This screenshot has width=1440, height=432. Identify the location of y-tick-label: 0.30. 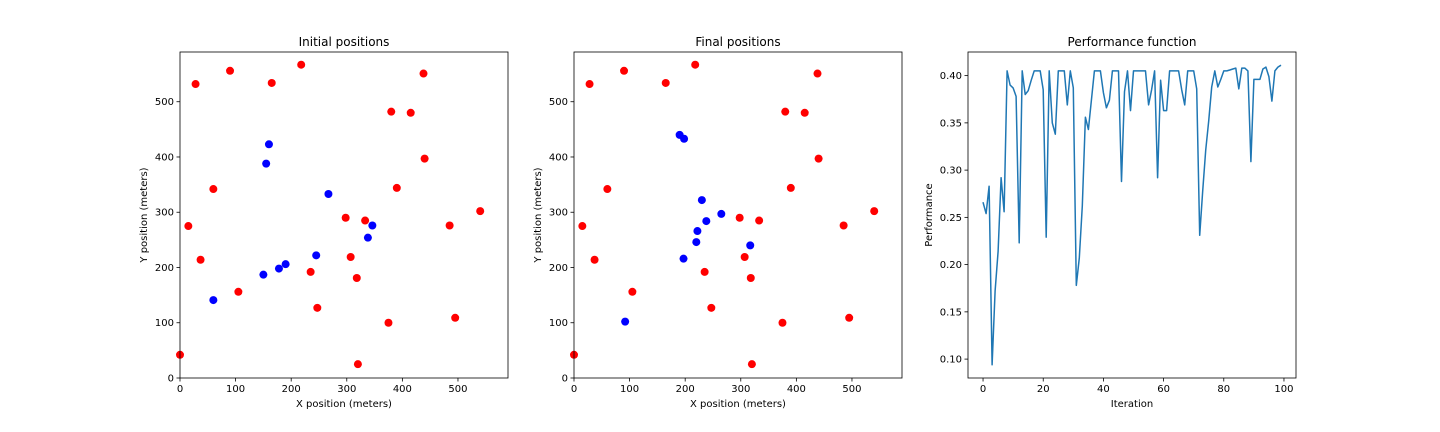
(951, 171).